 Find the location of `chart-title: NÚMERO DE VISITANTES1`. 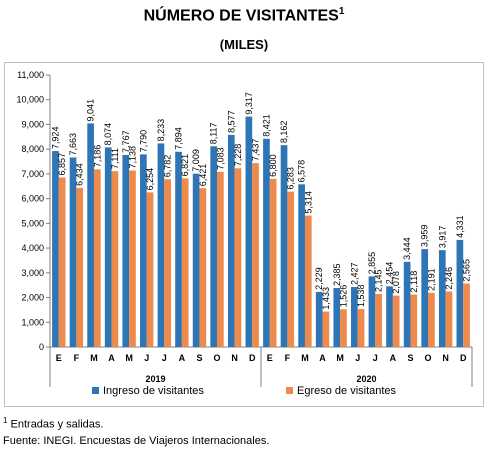

chart-title: NÚMERO DE VISITANTES1 is located at coordinates (244, 15).